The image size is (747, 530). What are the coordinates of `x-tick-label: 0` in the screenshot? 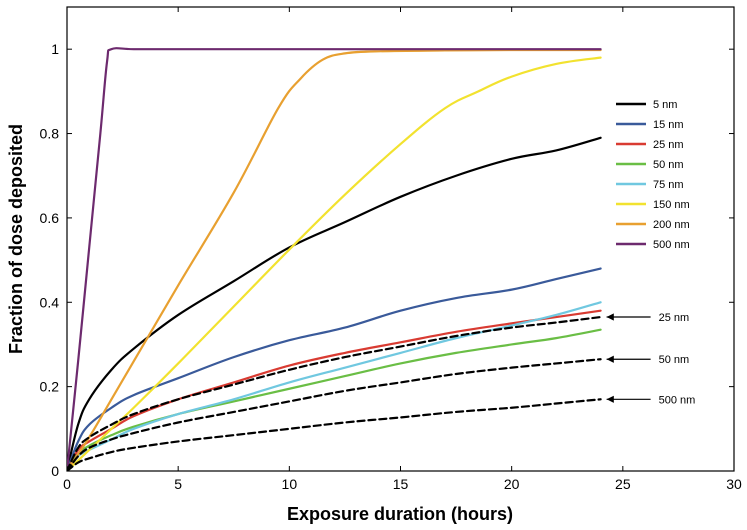 It's located at (67, 484).